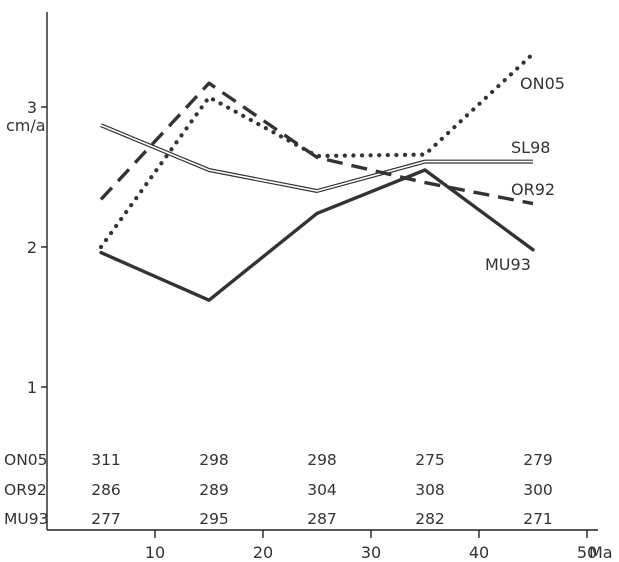  What do you see at coordinates (538, 490) in the screenshot?
I see `table-cell: 300` at bounding box center [538, 490].